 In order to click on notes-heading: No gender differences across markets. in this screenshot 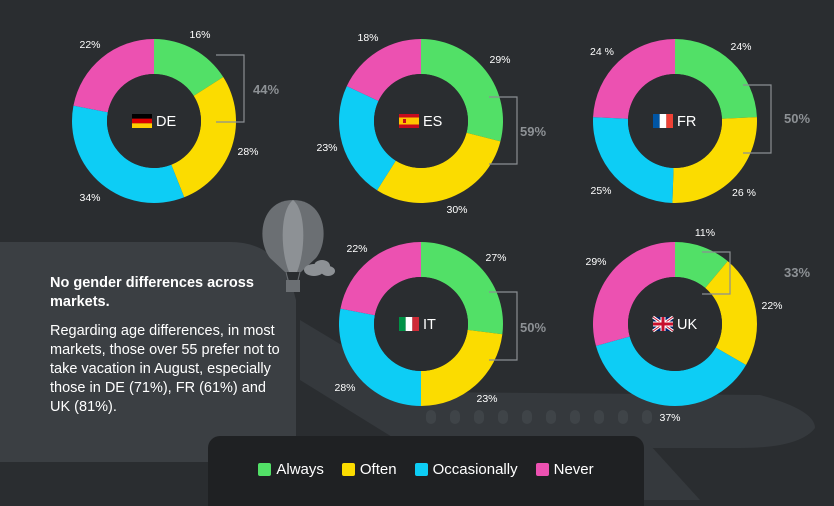, I will do `click(152, 292)`.